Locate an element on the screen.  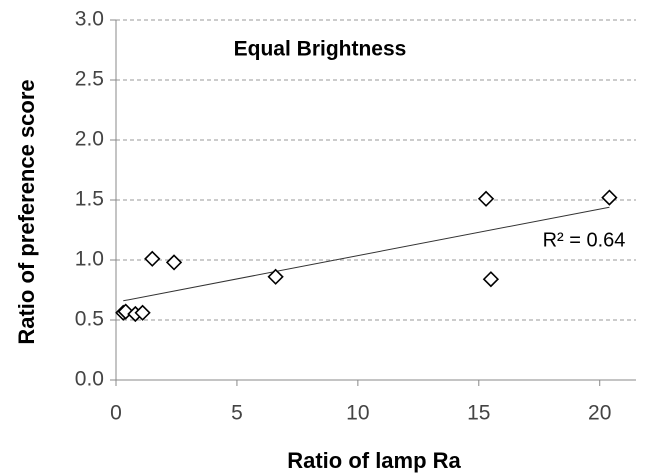
annotation: R² = 0.64 is located at coordinates (584, 240).